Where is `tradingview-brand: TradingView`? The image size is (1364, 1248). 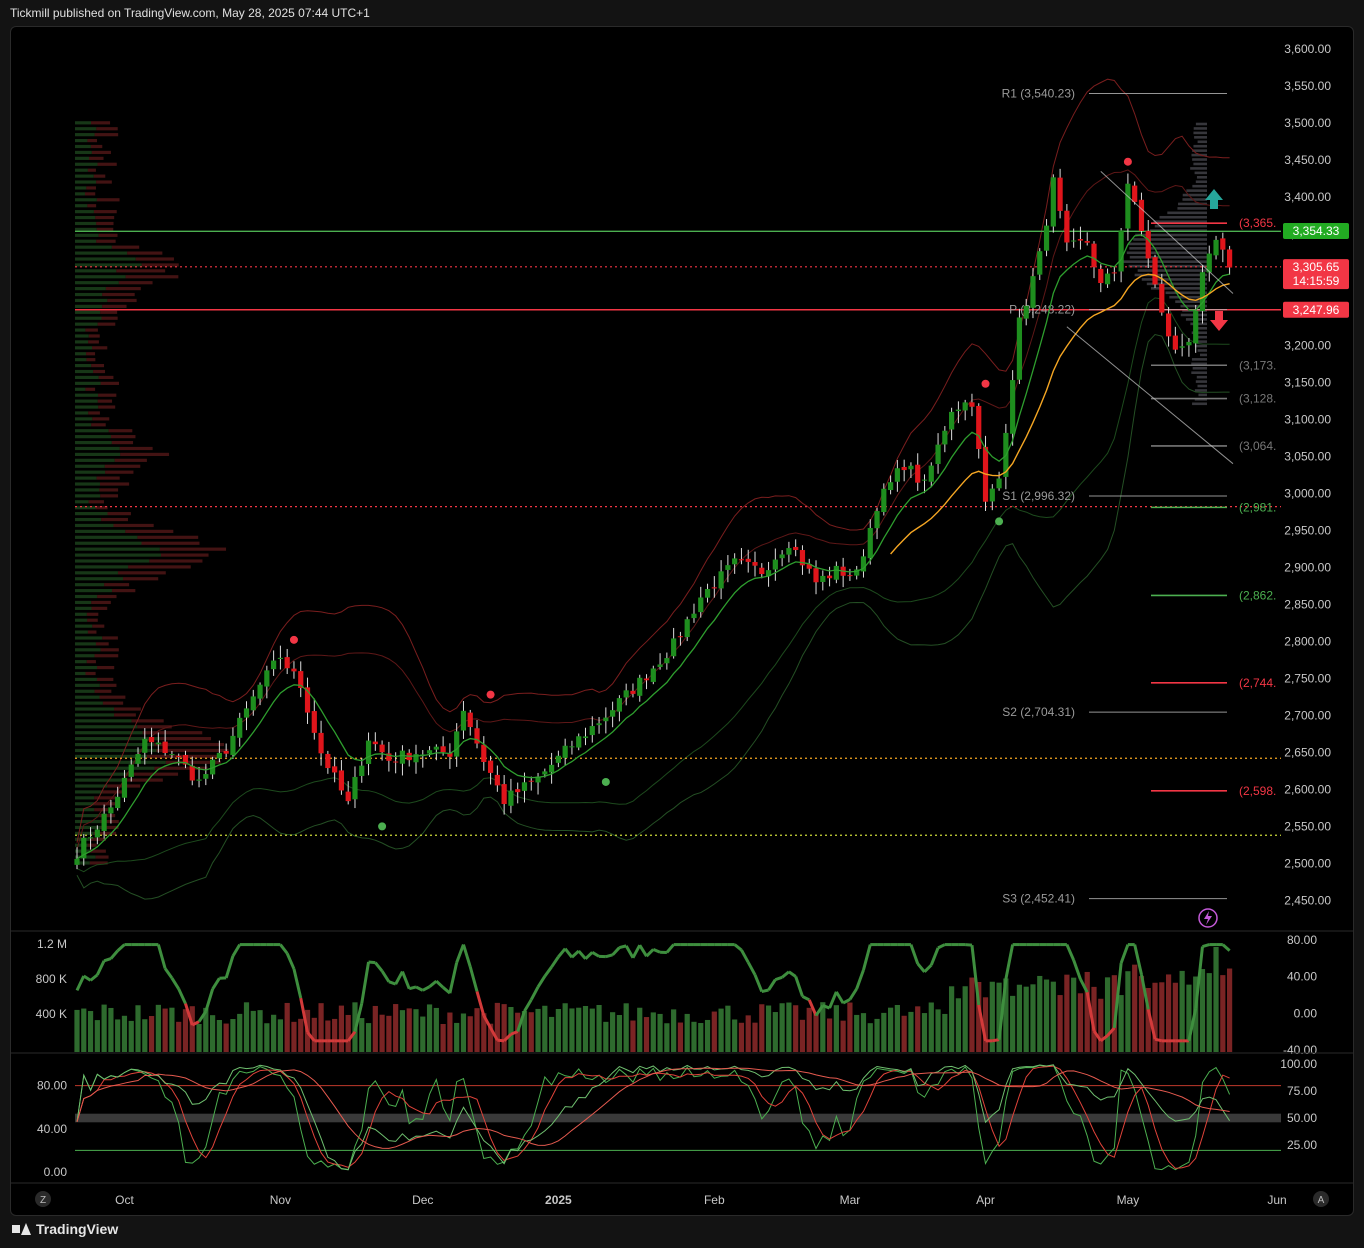 tradingview-brand: TradingView is located at coordinates (65, 1229).